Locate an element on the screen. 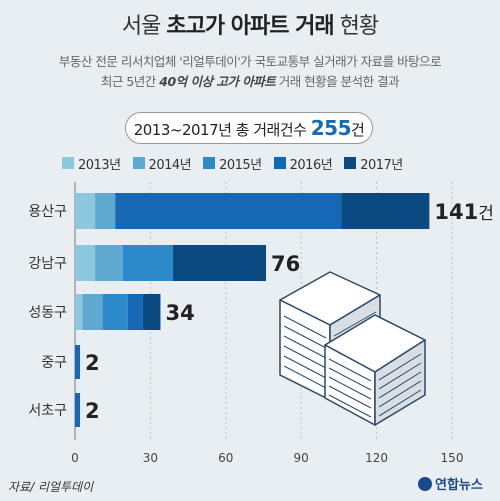  x-tick-label: 30 is located at coordinates (150, 458).